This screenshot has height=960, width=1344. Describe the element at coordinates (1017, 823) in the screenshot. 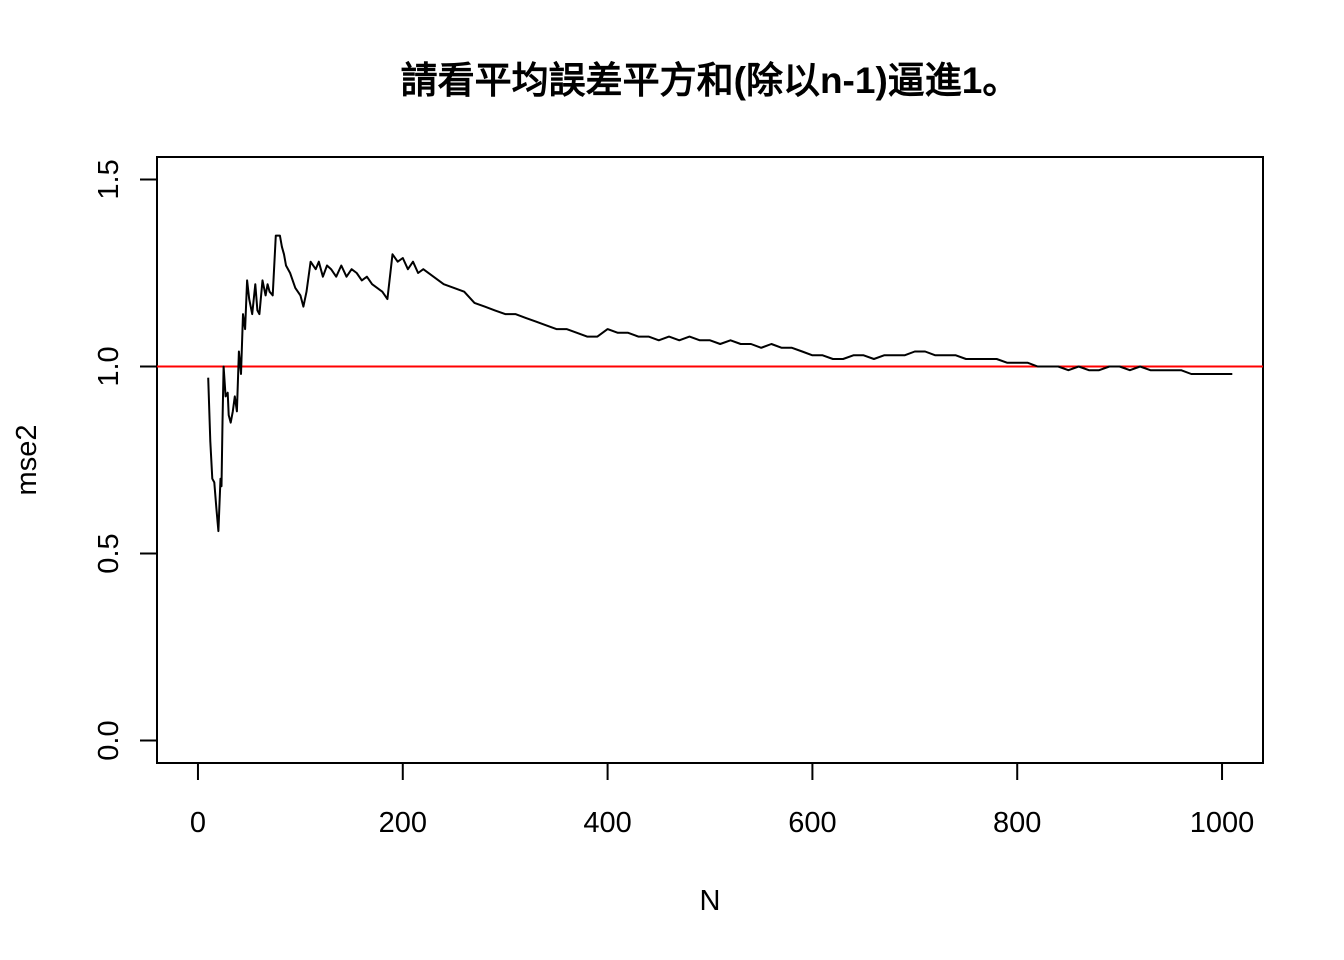

I see `x-tick-label: 800` at that location.